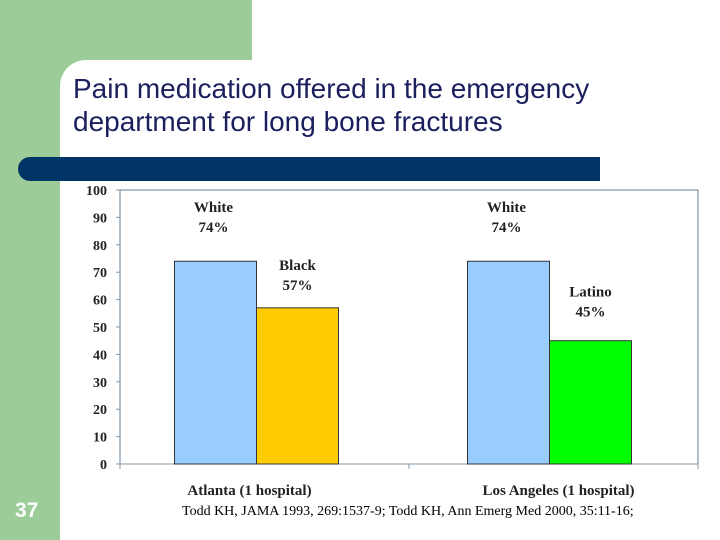 The image size is (720, 540). I want to click on bar-latino, so click(590, 402).